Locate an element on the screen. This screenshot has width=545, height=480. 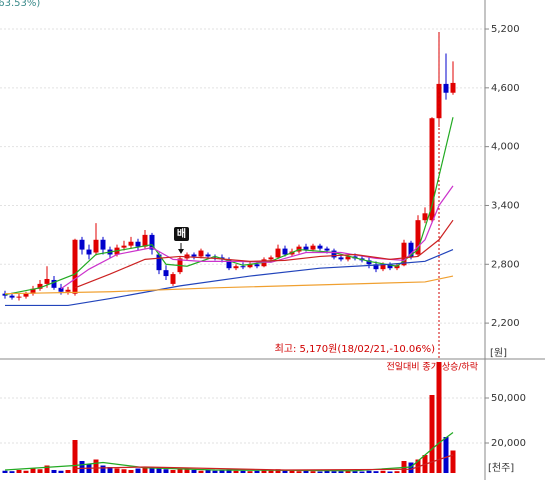
signal-marker is located at coordinates (181, 234).